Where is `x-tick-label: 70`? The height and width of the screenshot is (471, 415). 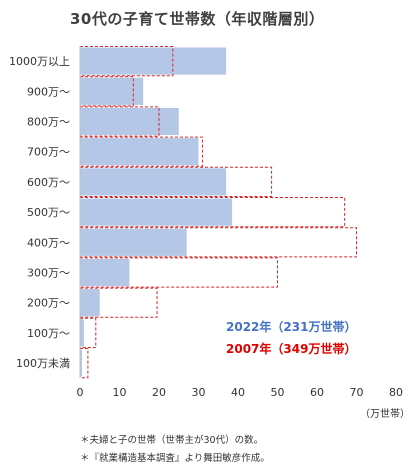
x-tick-label: 70 is located at coordinates (357, 392).